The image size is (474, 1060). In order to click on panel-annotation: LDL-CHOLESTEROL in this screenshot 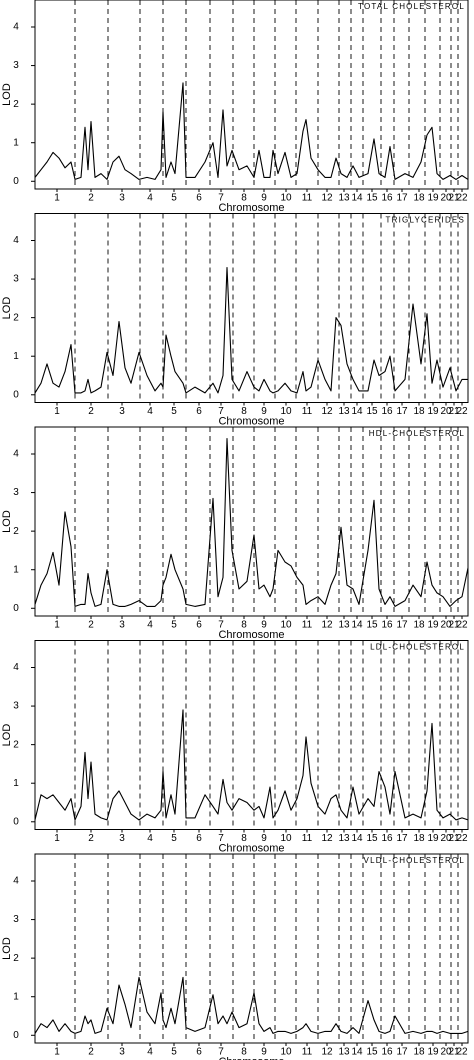, I will do `click(417, 647)`.